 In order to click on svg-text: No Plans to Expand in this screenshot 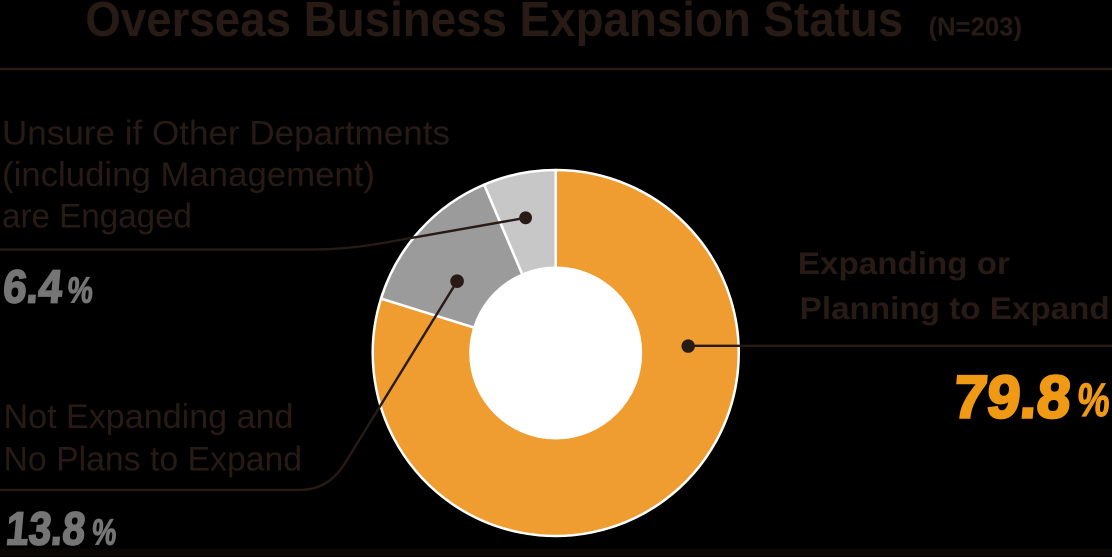, I will do `click(153, 460)`.